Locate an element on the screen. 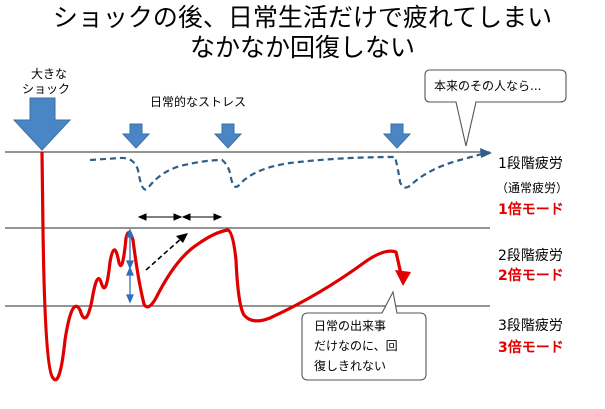 The height and width of the screenshot is (409, 605). level-3-mode: 3倍モード is located at coordinates (531, 348).